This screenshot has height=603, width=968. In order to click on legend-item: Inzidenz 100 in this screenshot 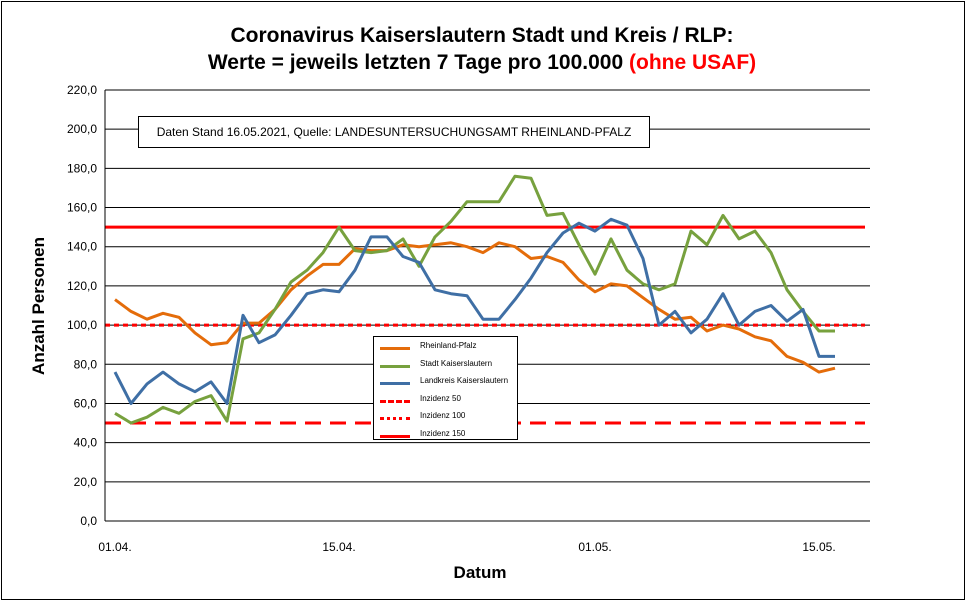, I will do `click(447, 418)`.